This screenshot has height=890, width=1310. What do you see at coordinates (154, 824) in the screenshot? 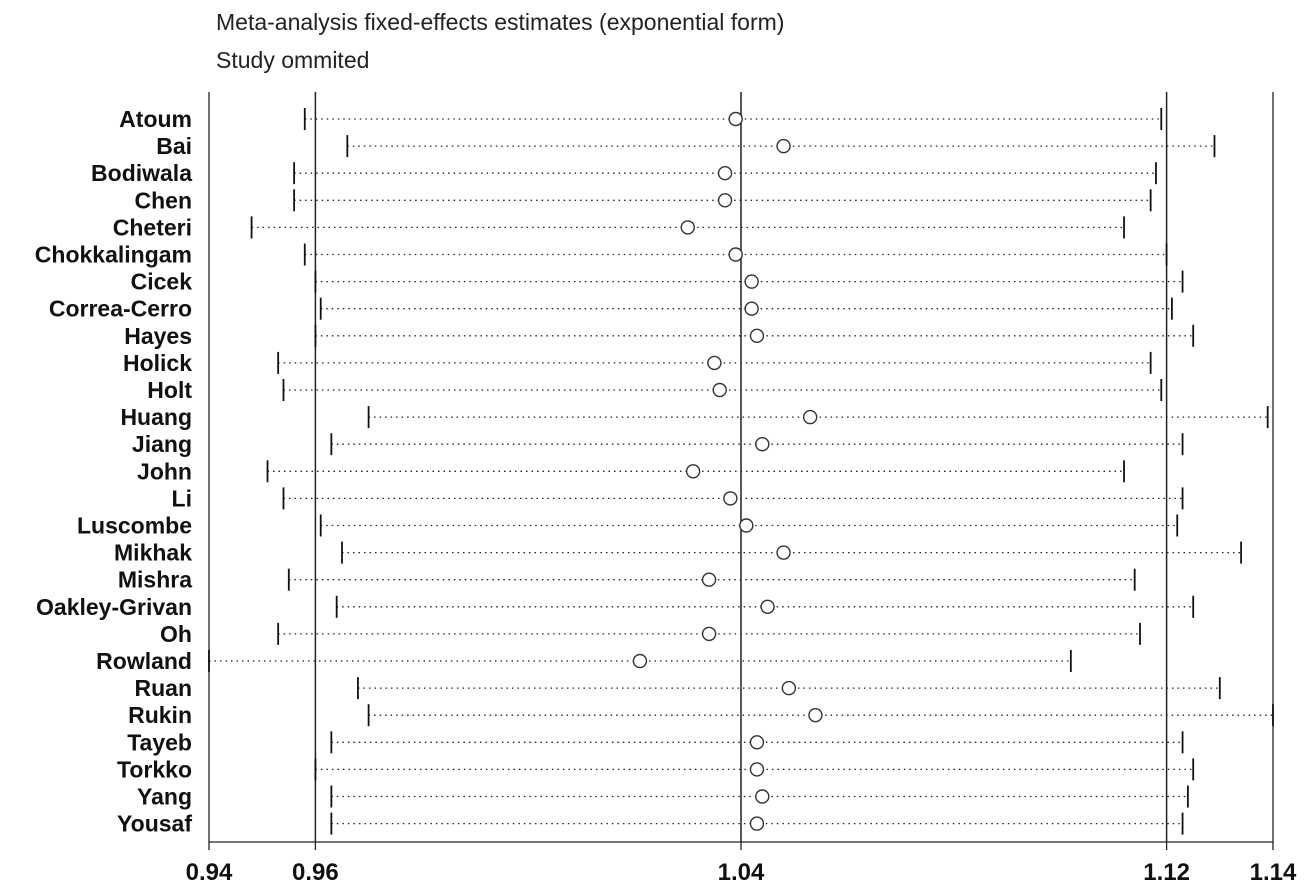
I see `study-label: Yousaf` at bounding box center [154, 824].